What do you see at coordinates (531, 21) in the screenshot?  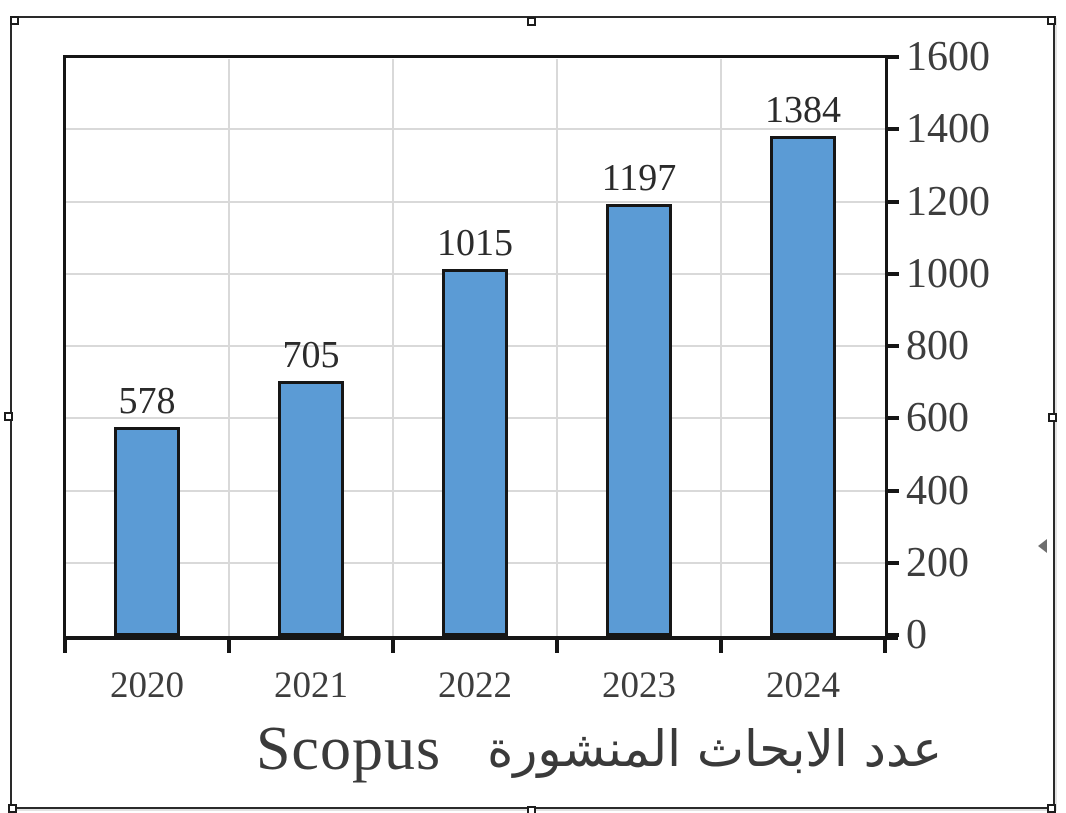 I see `selection-handle-top-center` at bounding box center [531, 21].